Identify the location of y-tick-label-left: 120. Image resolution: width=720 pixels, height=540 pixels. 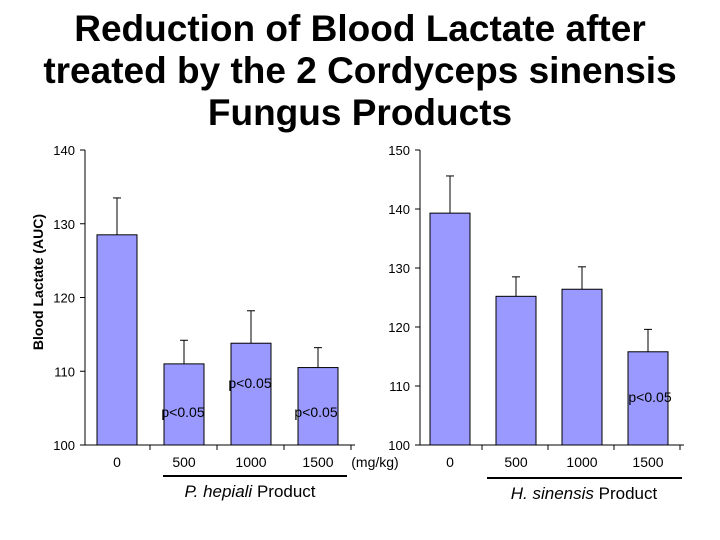
(64, 298).